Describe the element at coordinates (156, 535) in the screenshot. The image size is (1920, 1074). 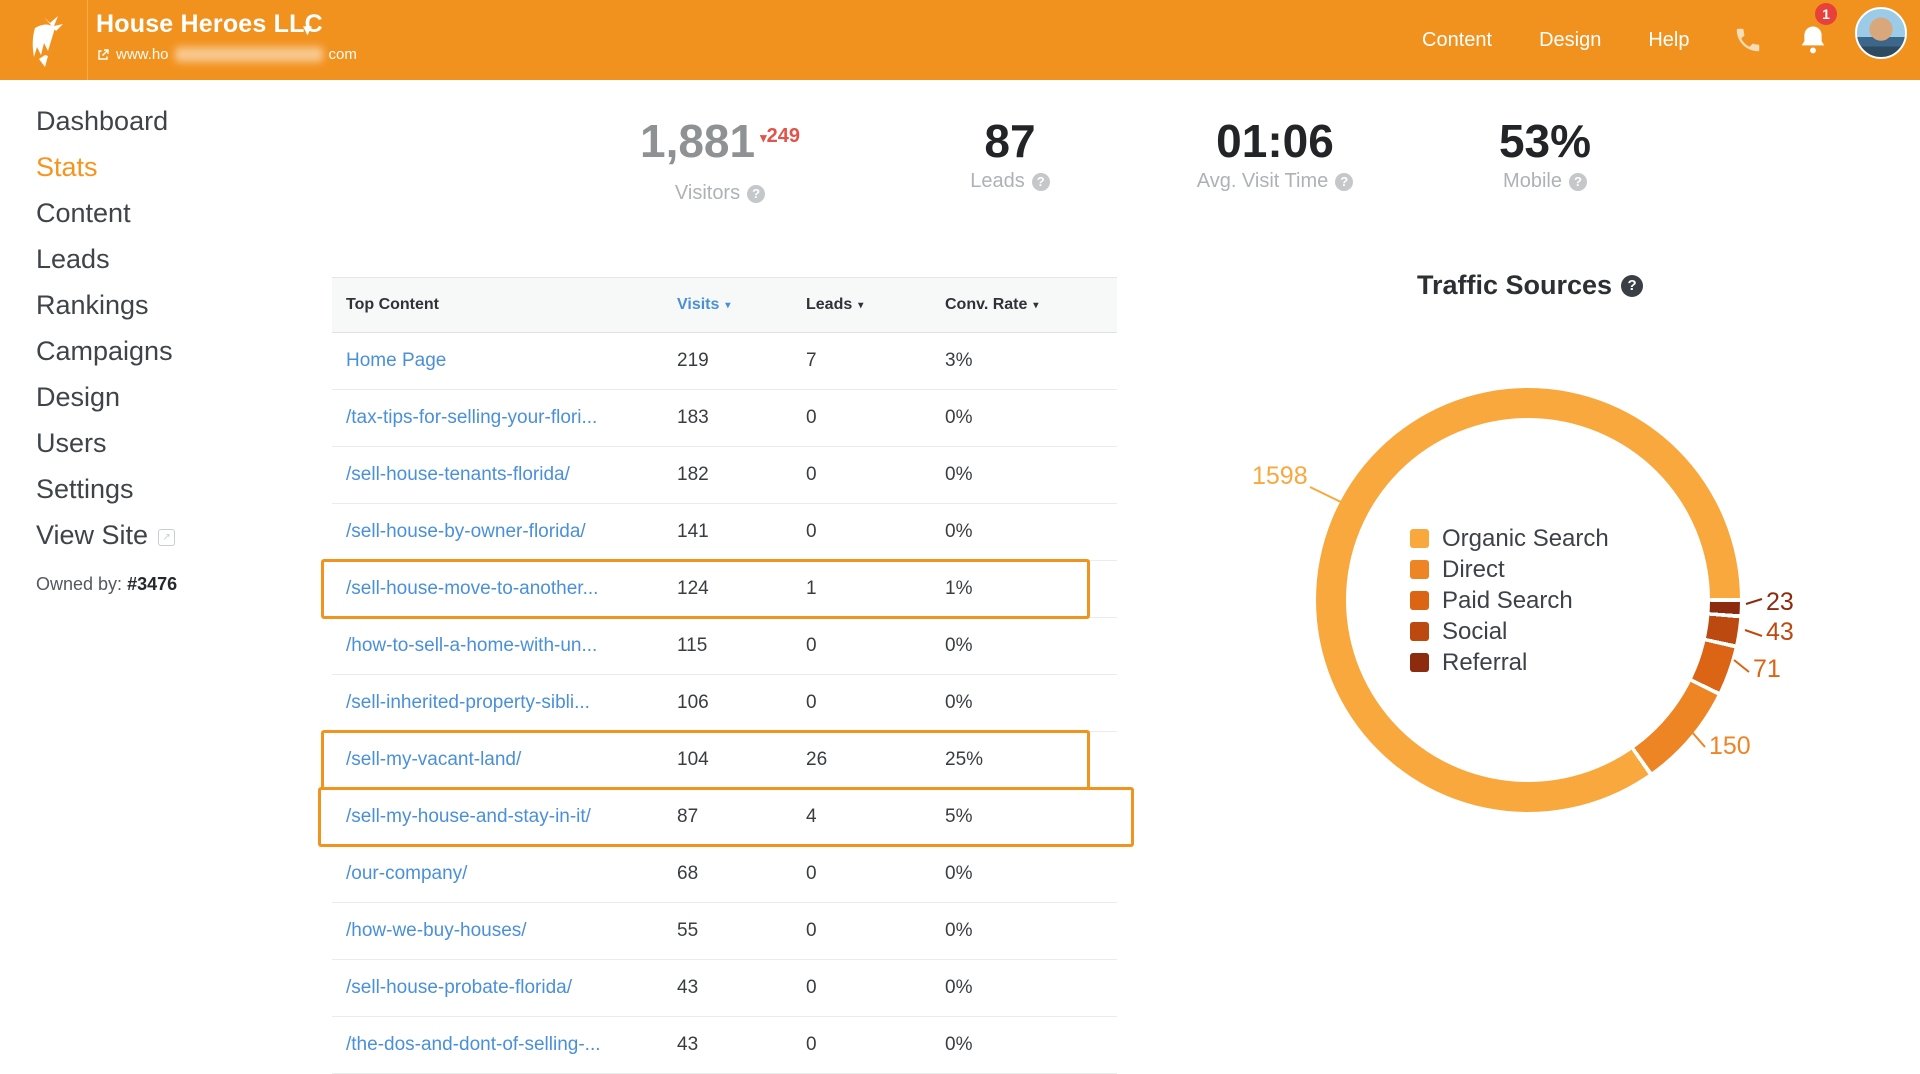
I see `sidebar-item-view-site: View Site ↗` at that location.